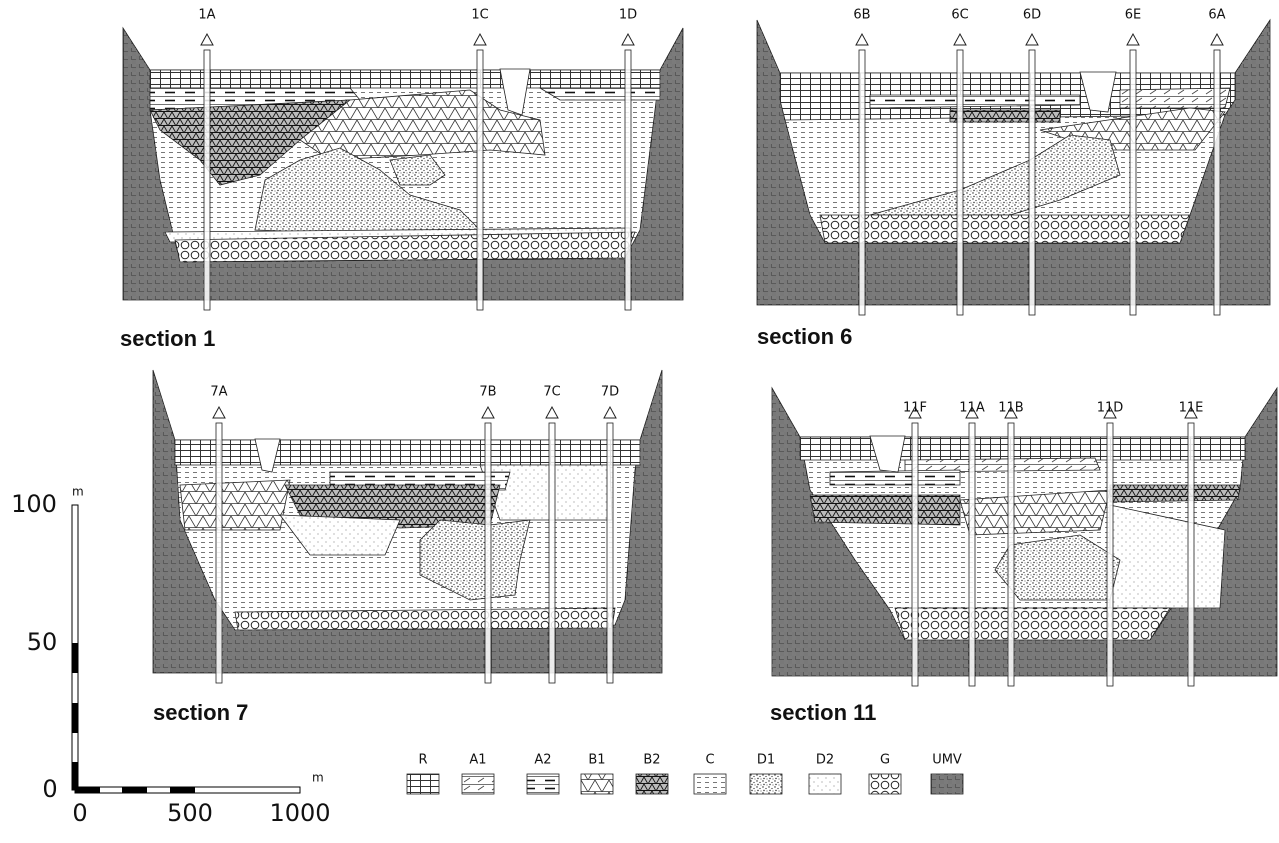  I want to click on section-title: section 1, so click(167, 338).